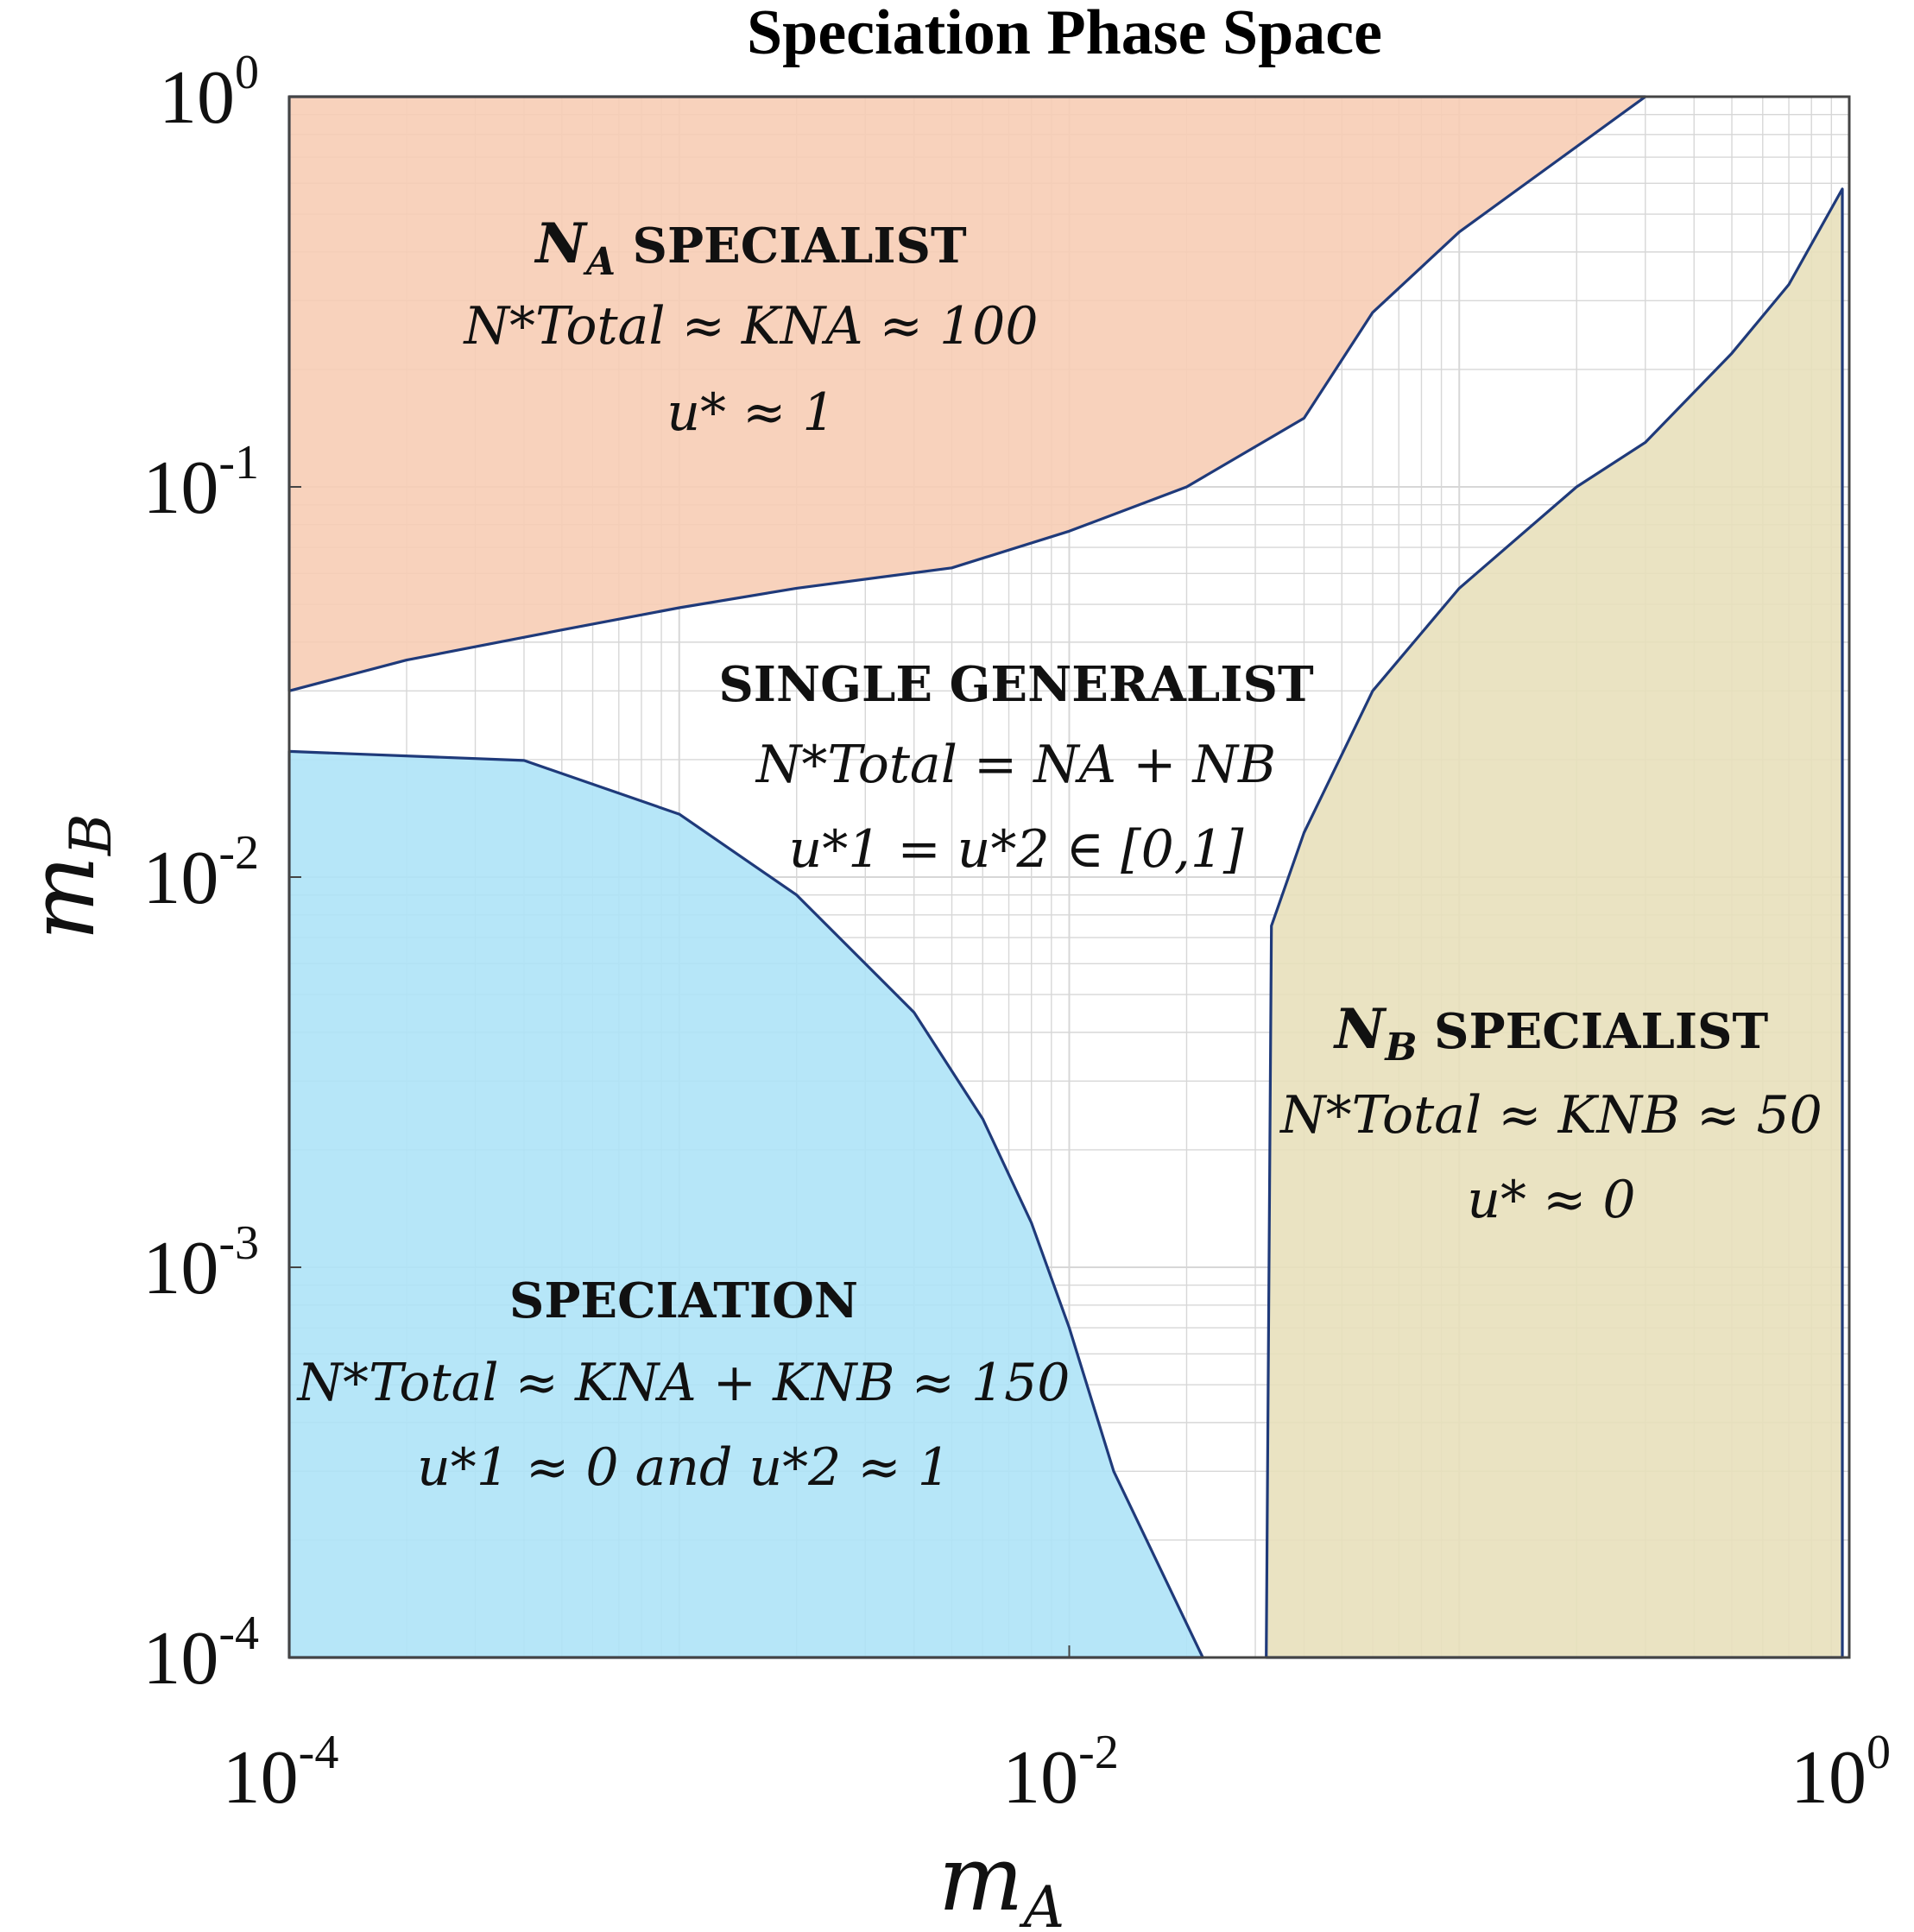 The width and height of the screenshot is (1914, 1932). I want to click on y-tick-label: 10⁰, so click(209, 93).